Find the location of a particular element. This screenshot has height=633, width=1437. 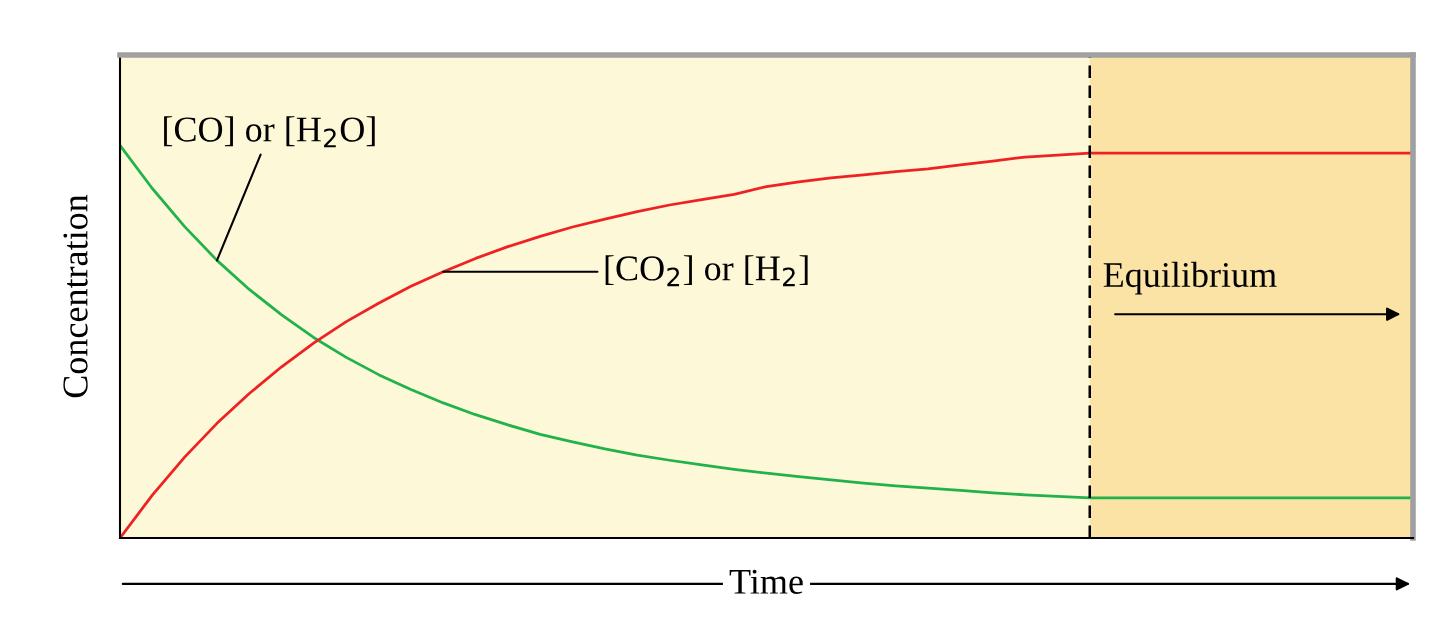

y-axis-title: Concentration is located at coordinates (75, 296).